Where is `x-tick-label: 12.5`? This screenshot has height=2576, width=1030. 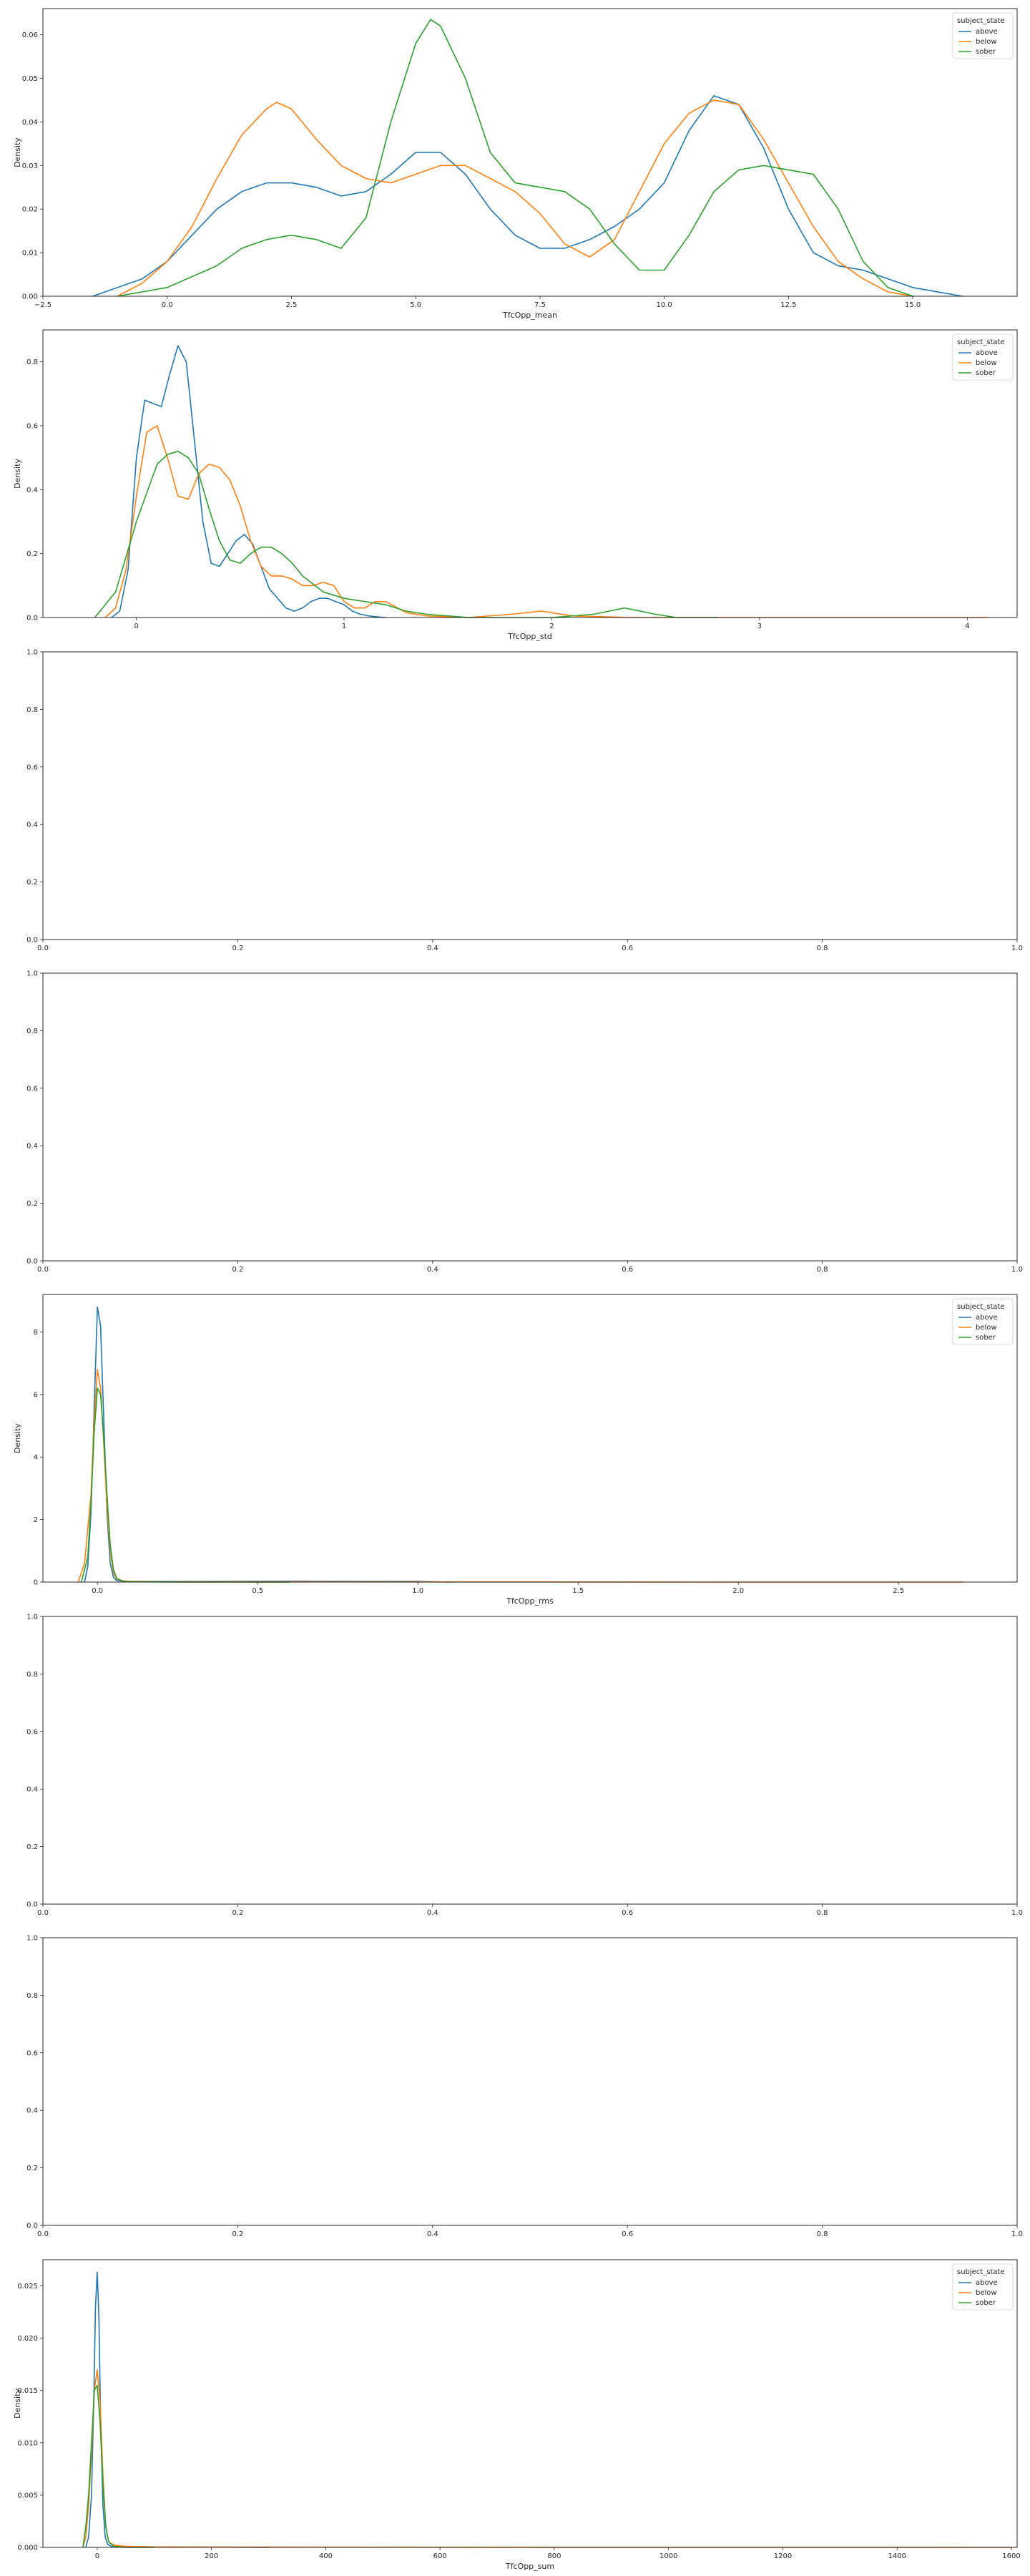 x-tick-label: 12.5 is located at coordinates (788, 305).